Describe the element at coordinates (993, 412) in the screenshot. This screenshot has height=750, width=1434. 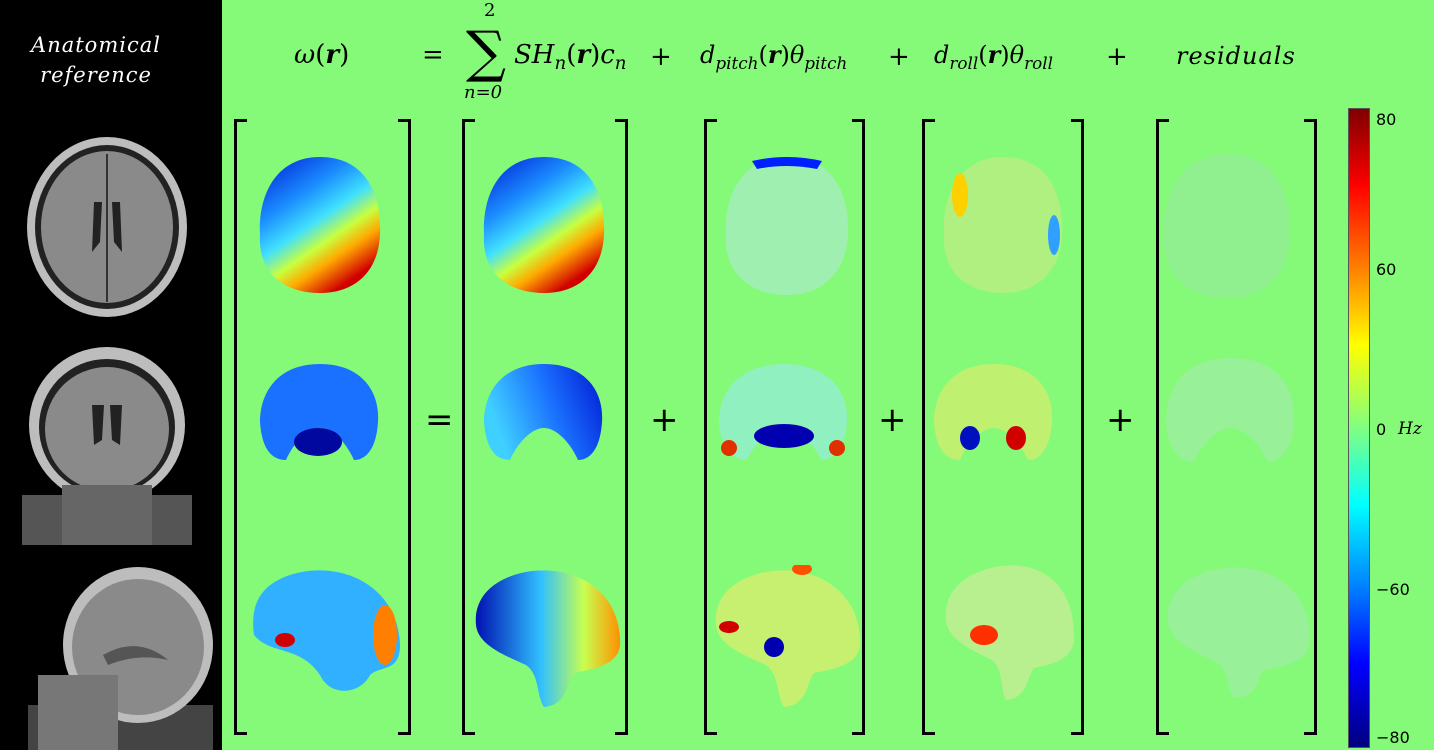
I see `field-map-coronal-roll` at that location.